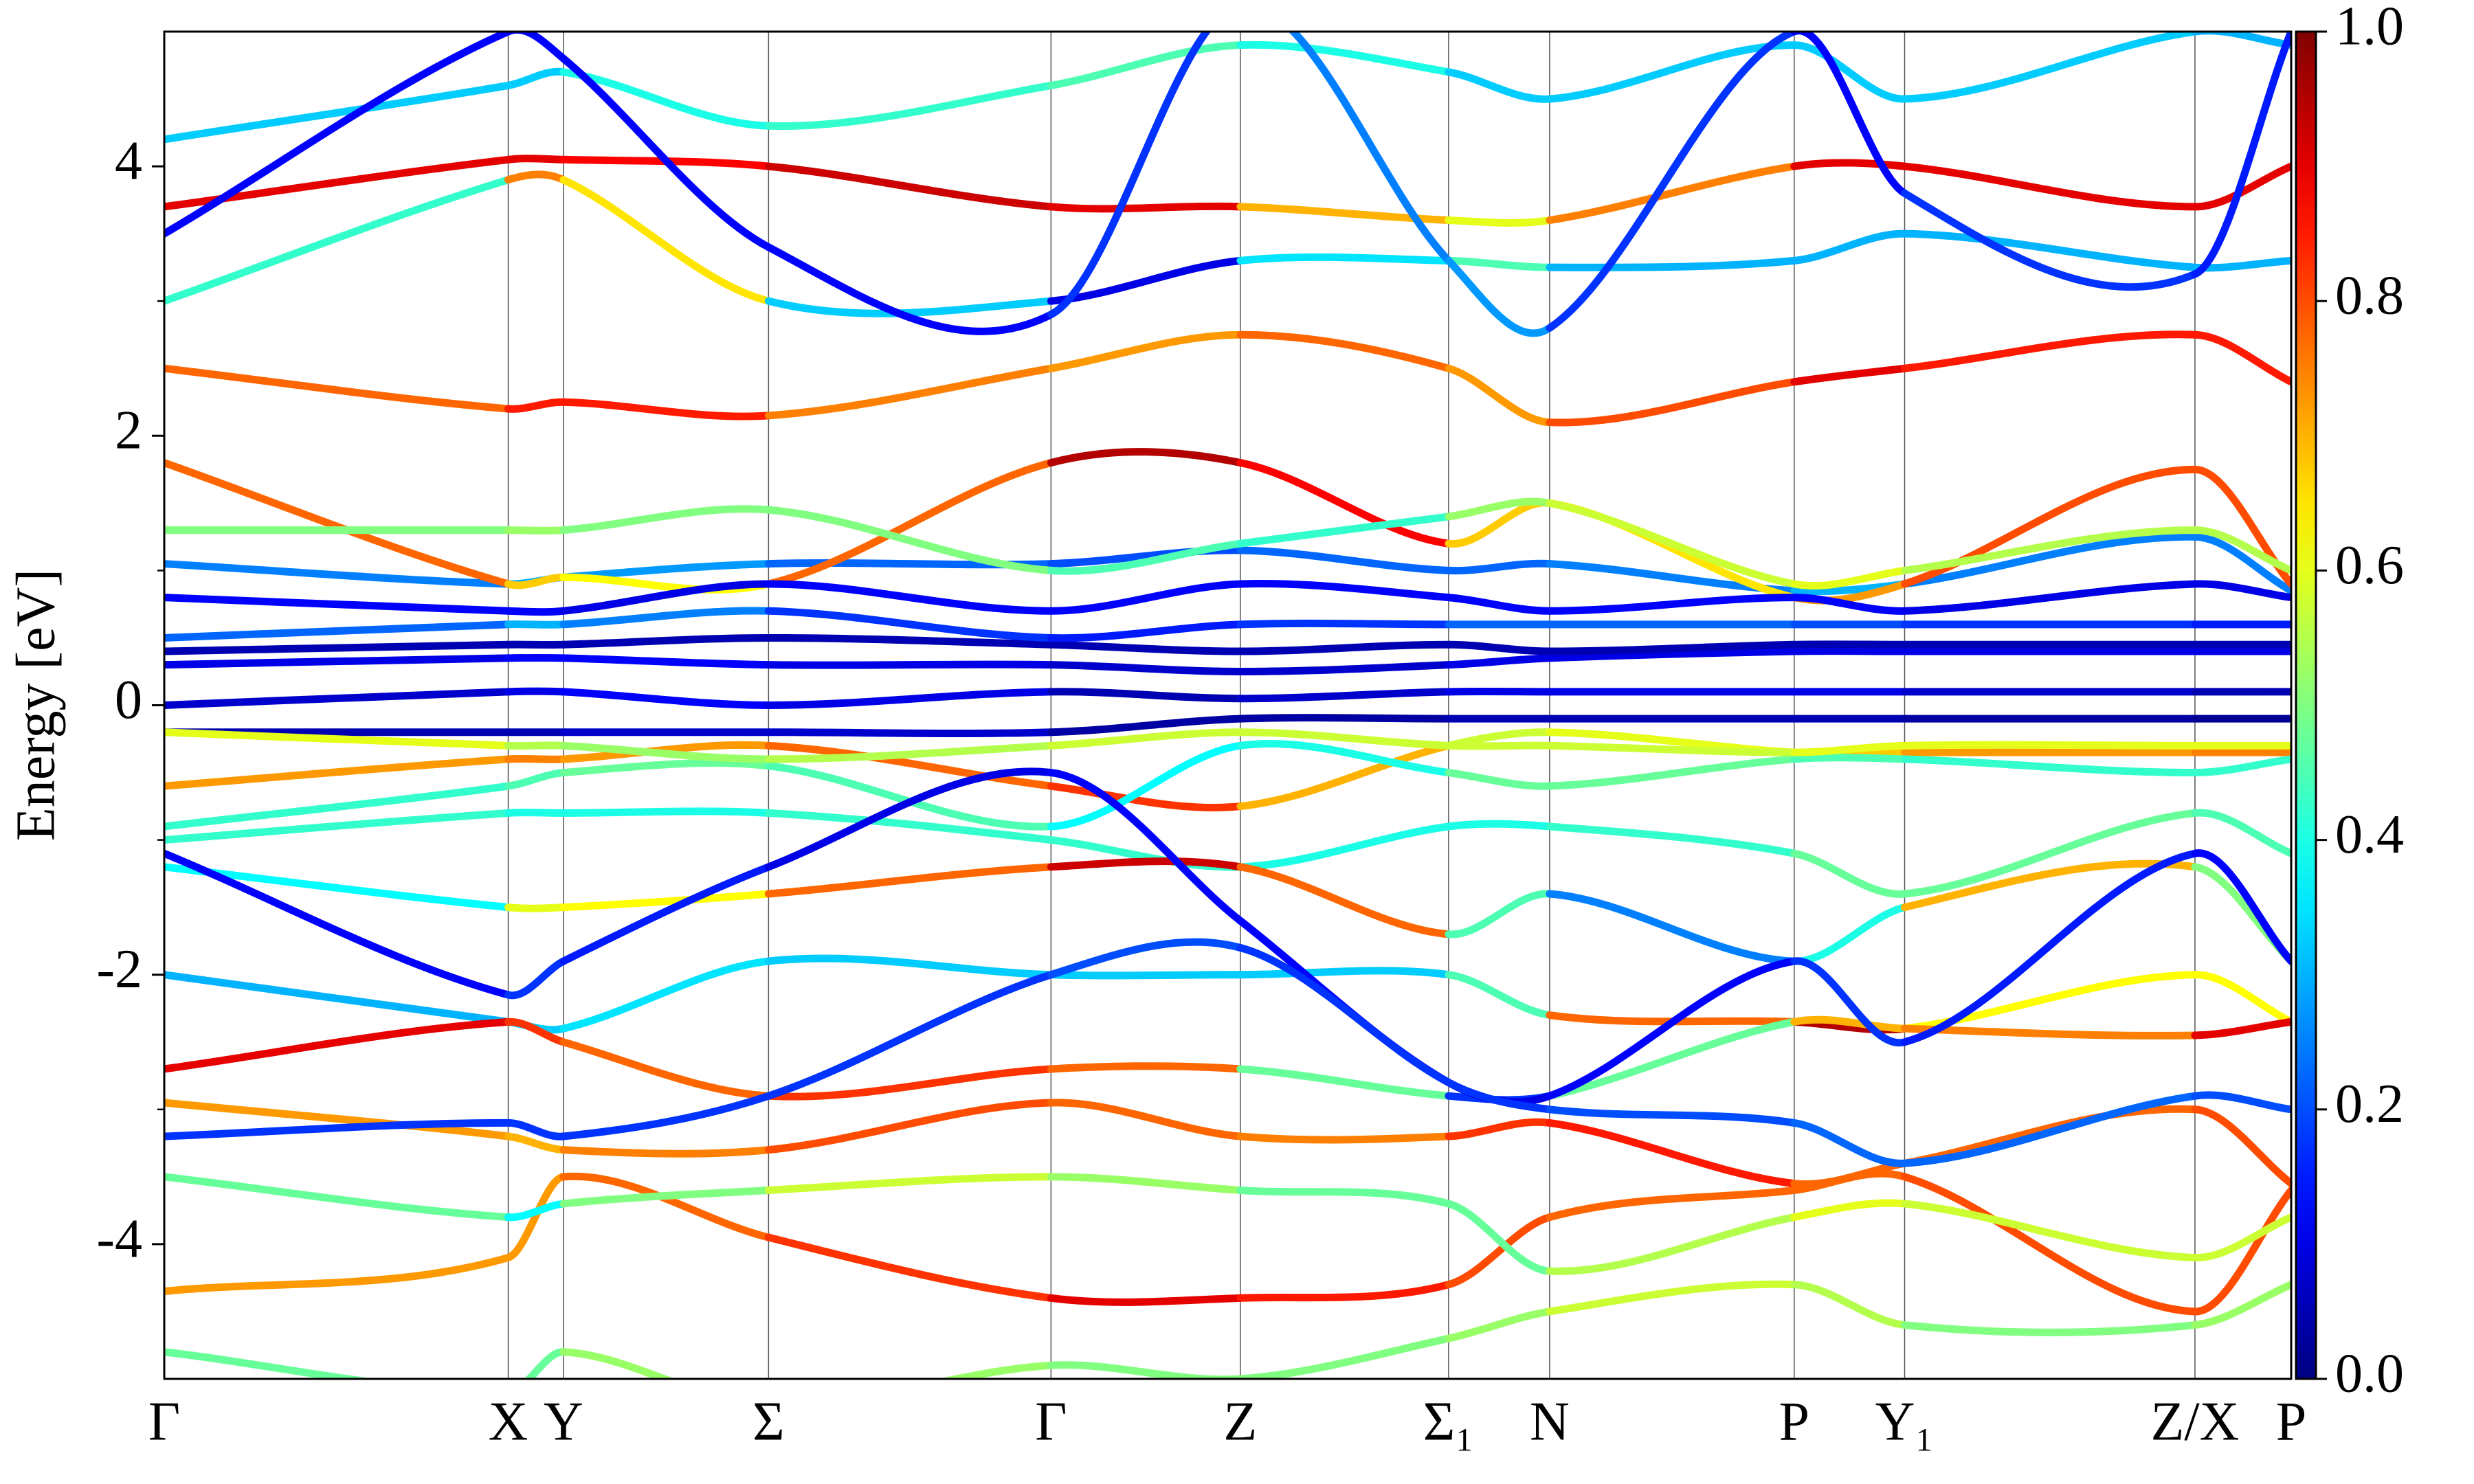 This screenshot has width=2474, height=1484. Describe the element at coordinates (2369, 1373) in the screenshot. I see `colorbar-tick-label: 0.0` at that location.